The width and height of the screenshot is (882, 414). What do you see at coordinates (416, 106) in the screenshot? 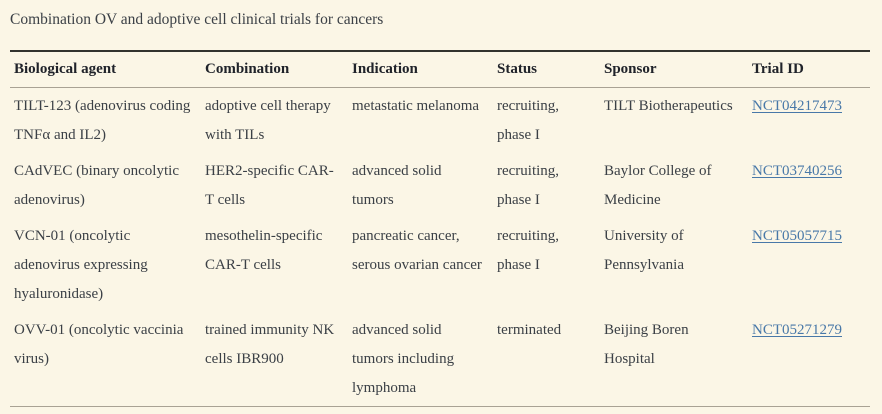
I see `cell-indication: metastatic melanoma` at bounding box center [416, 106].